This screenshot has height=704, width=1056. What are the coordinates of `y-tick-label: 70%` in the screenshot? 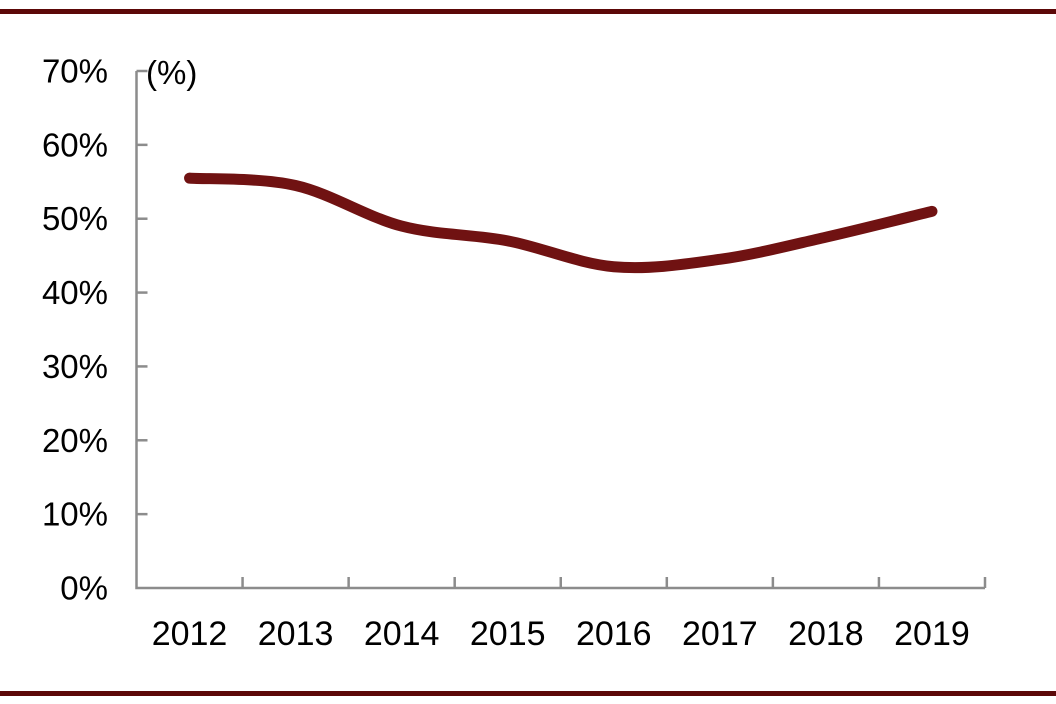 It's located at (75, 71).